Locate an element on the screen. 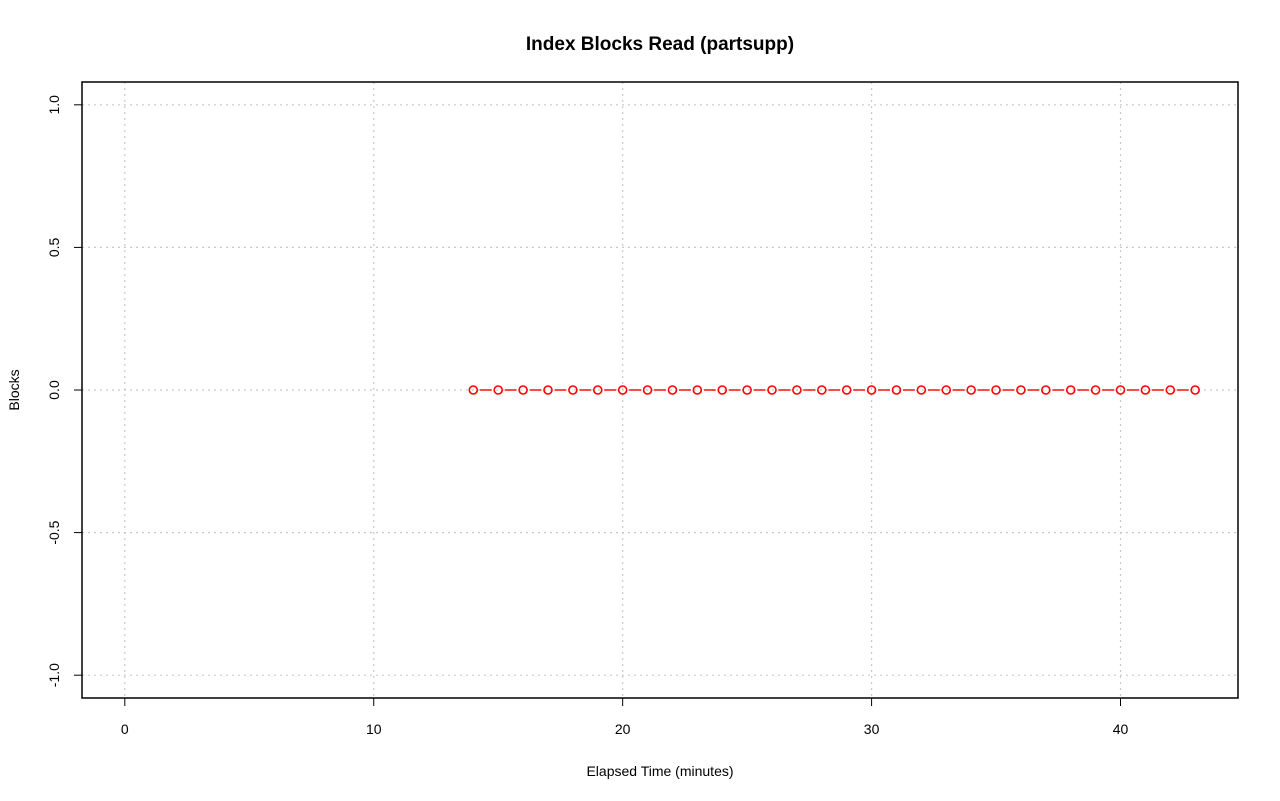 This screenshot has width=1280, height=801. y-tick-label: -0.5 is located at coordinates (54, 532).